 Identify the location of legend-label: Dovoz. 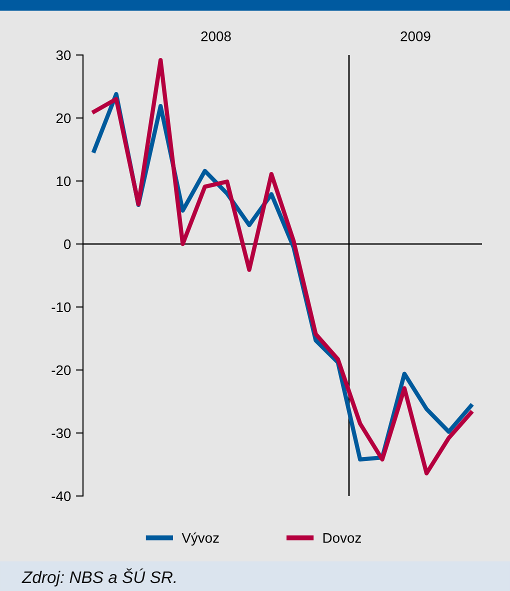
(342, 538).